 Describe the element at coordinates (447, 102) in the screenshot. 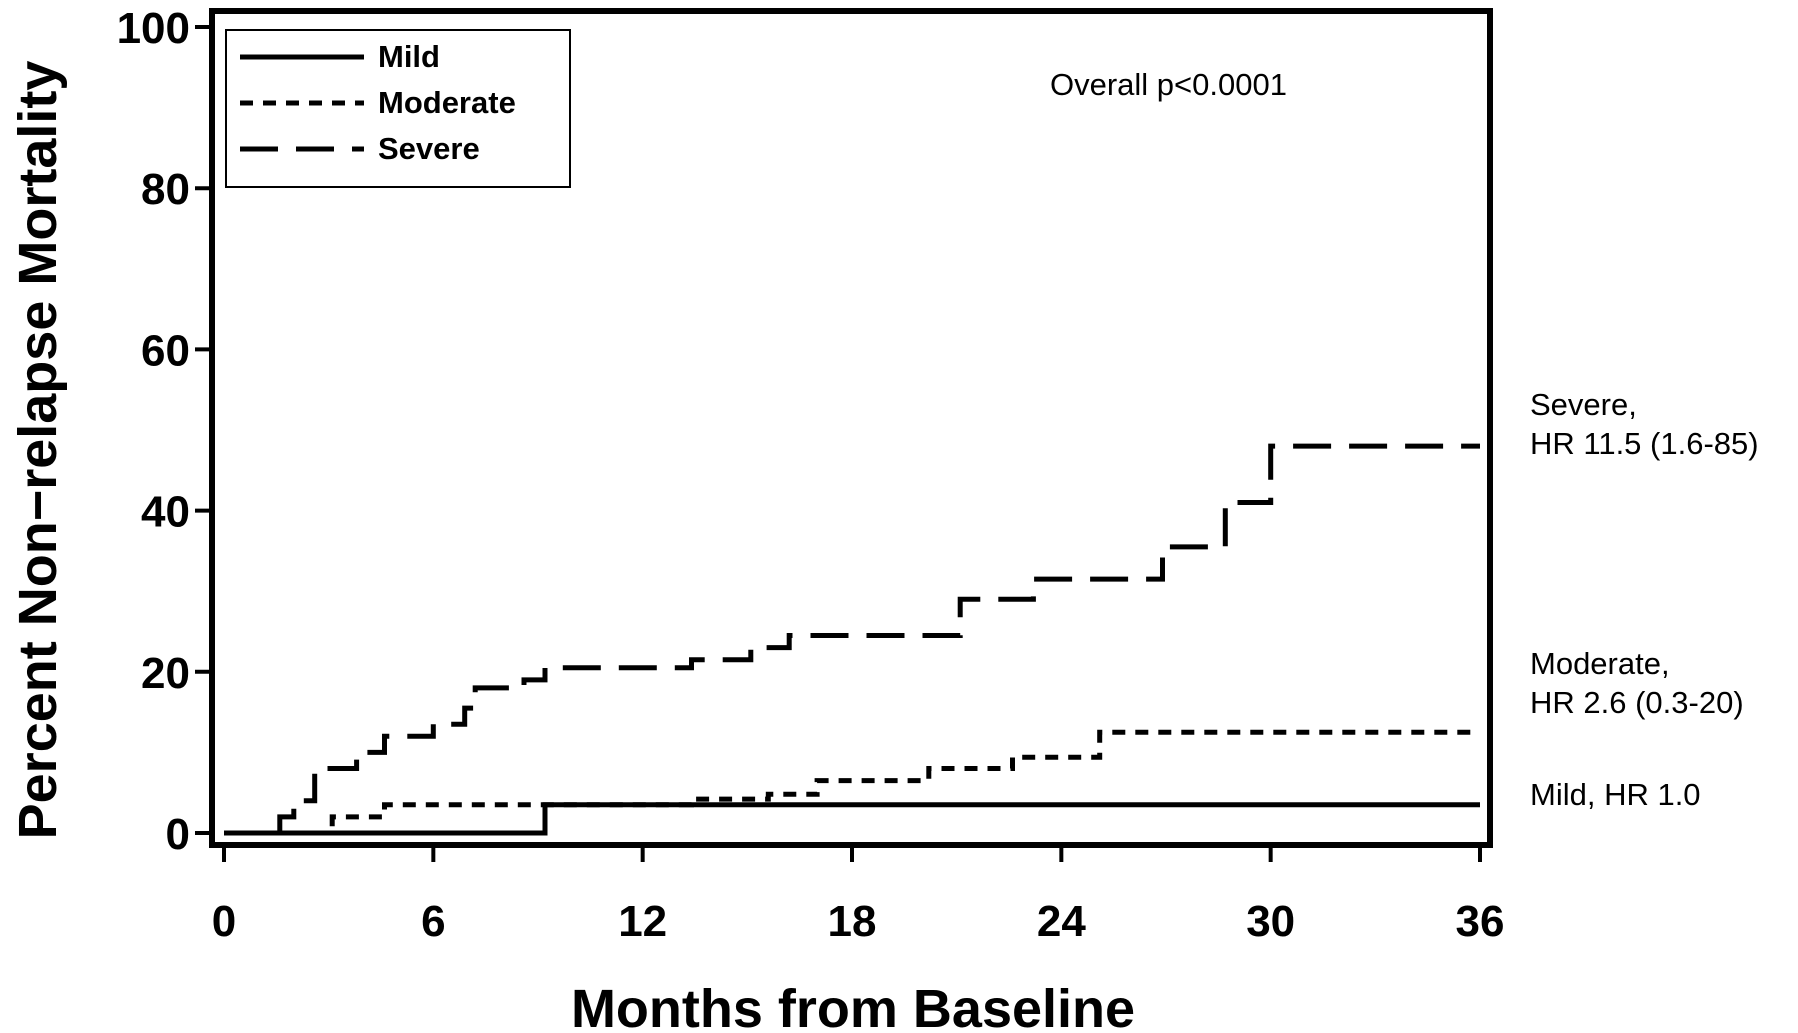

I see `legend-label-moderate: Moderate` at that location.